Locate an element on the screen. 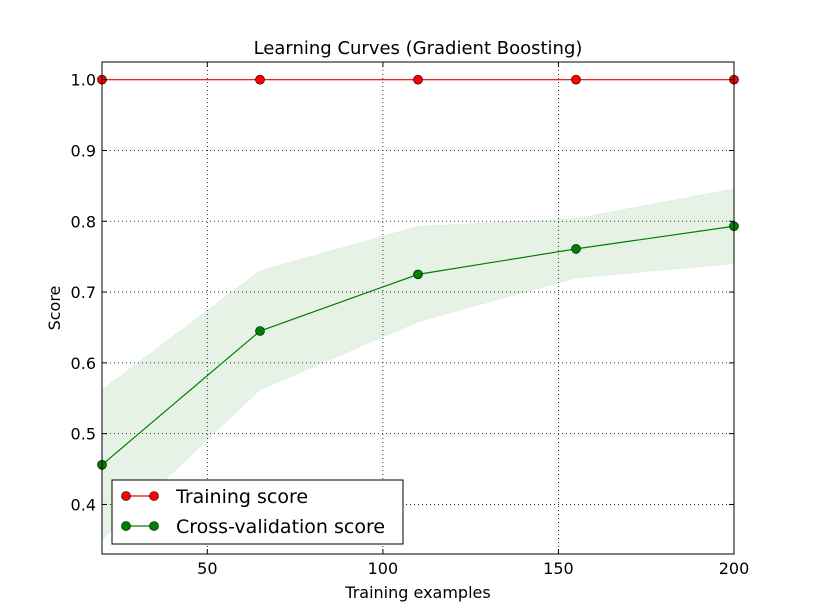 This screenshot has height=615, width=815. legend: Training score Cross-validation score is located at coordinates (257, 512).